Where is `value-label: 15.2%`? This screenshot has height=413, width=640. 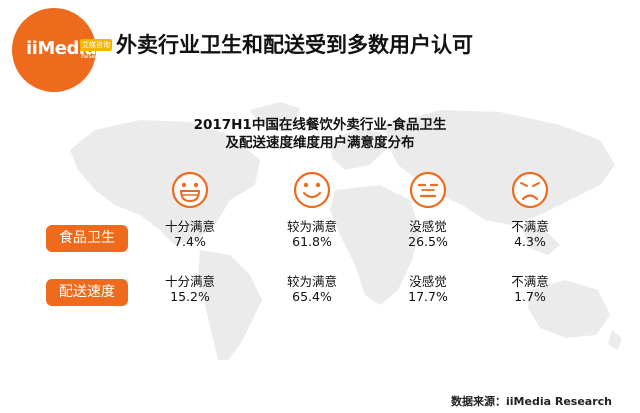
value-label: 15.2% is located at coordinates (190, 296).